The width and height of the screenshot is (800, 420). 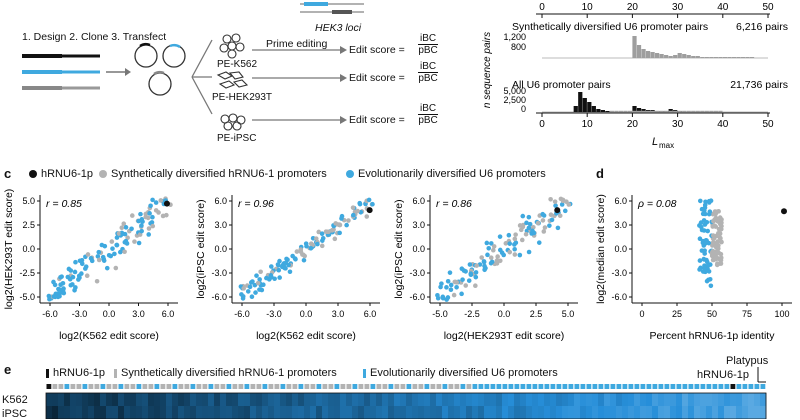 I want to click on scatter-xtick: 0, so click(x=641, y=314).